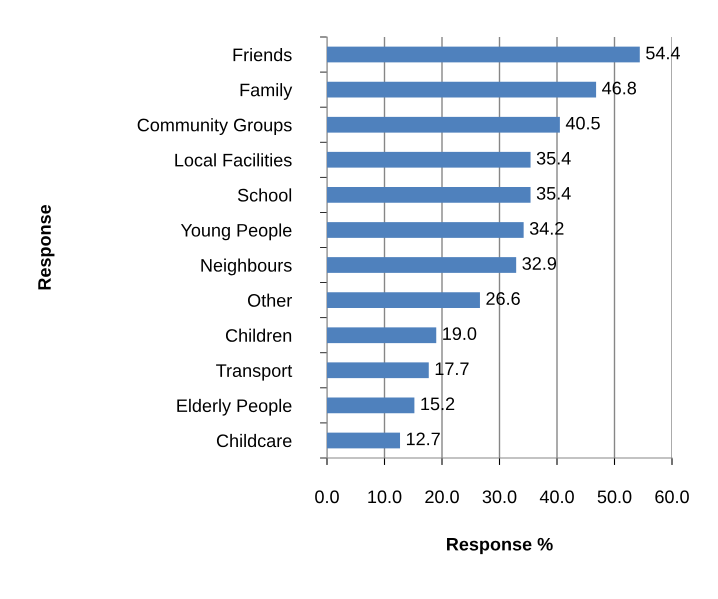  Describe the element at coordinates (663, 53) in the screenshot. I see `data-label: 54.4` at that location.